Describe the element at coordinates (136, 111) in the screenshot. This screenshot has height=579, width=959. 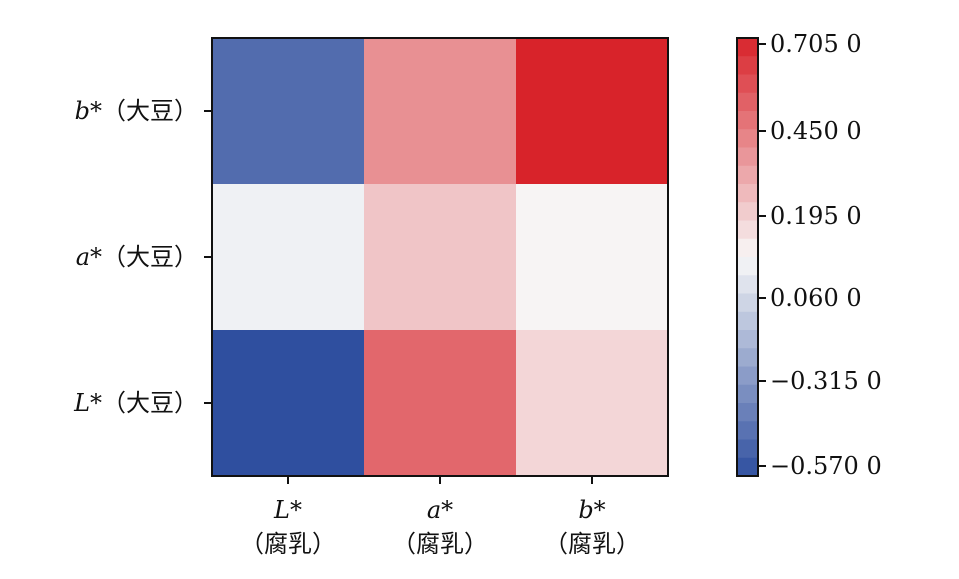
I see `y-tick-label-0: b*（大豆）` at that location.